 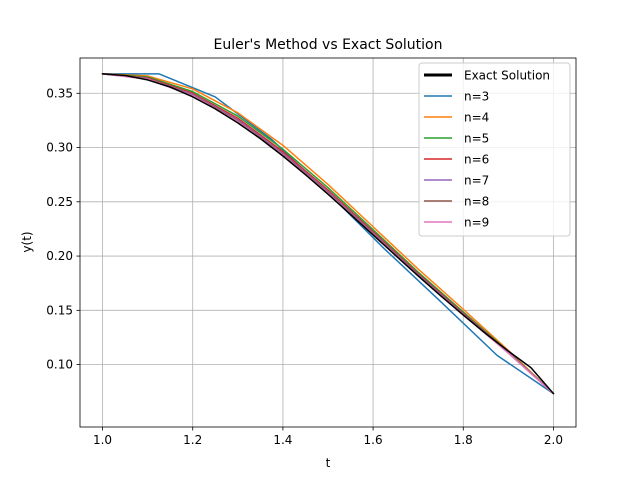 I want to click on legend-label: n=9, so click(x=476, y=223).